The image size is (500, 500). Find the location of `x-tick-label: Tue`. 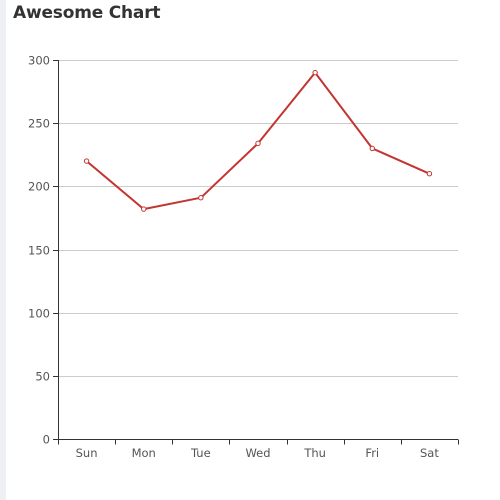

x-tick-label: Tue is located at coordinates (200, 453).